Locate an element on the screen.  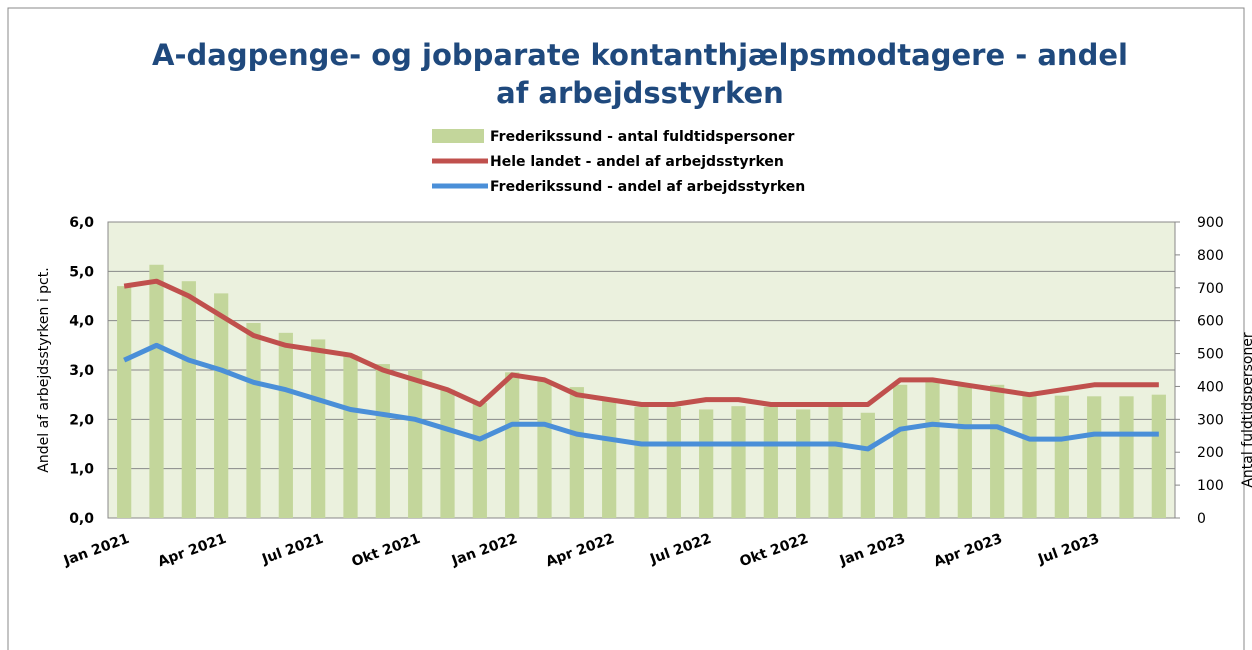
y-tick-label: 5,0 is located at coordinates (81, 272).